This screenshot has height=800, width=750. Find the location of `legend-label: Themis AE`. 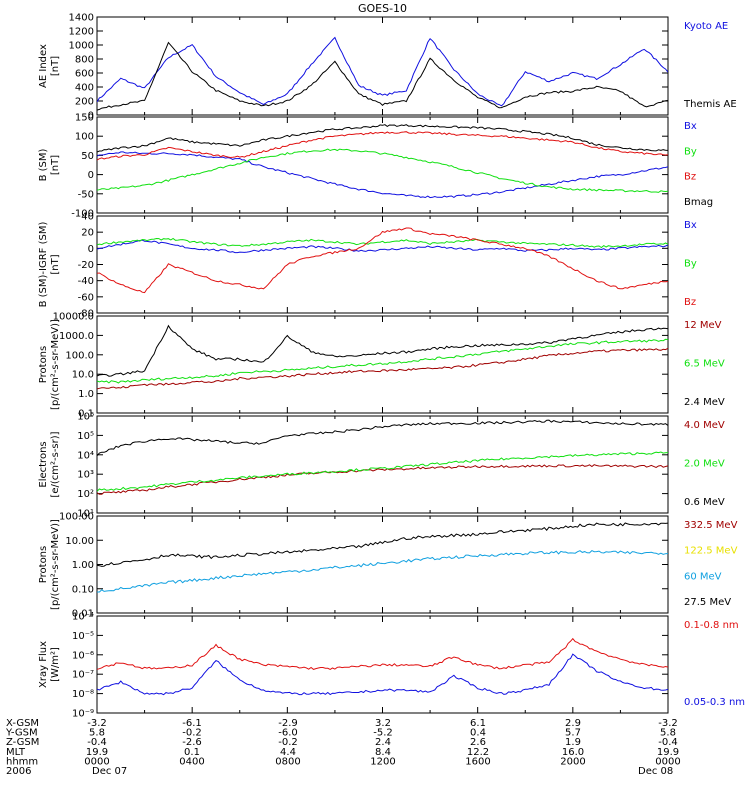

legend-label: Themis AE is located at coordinates (710, 104).